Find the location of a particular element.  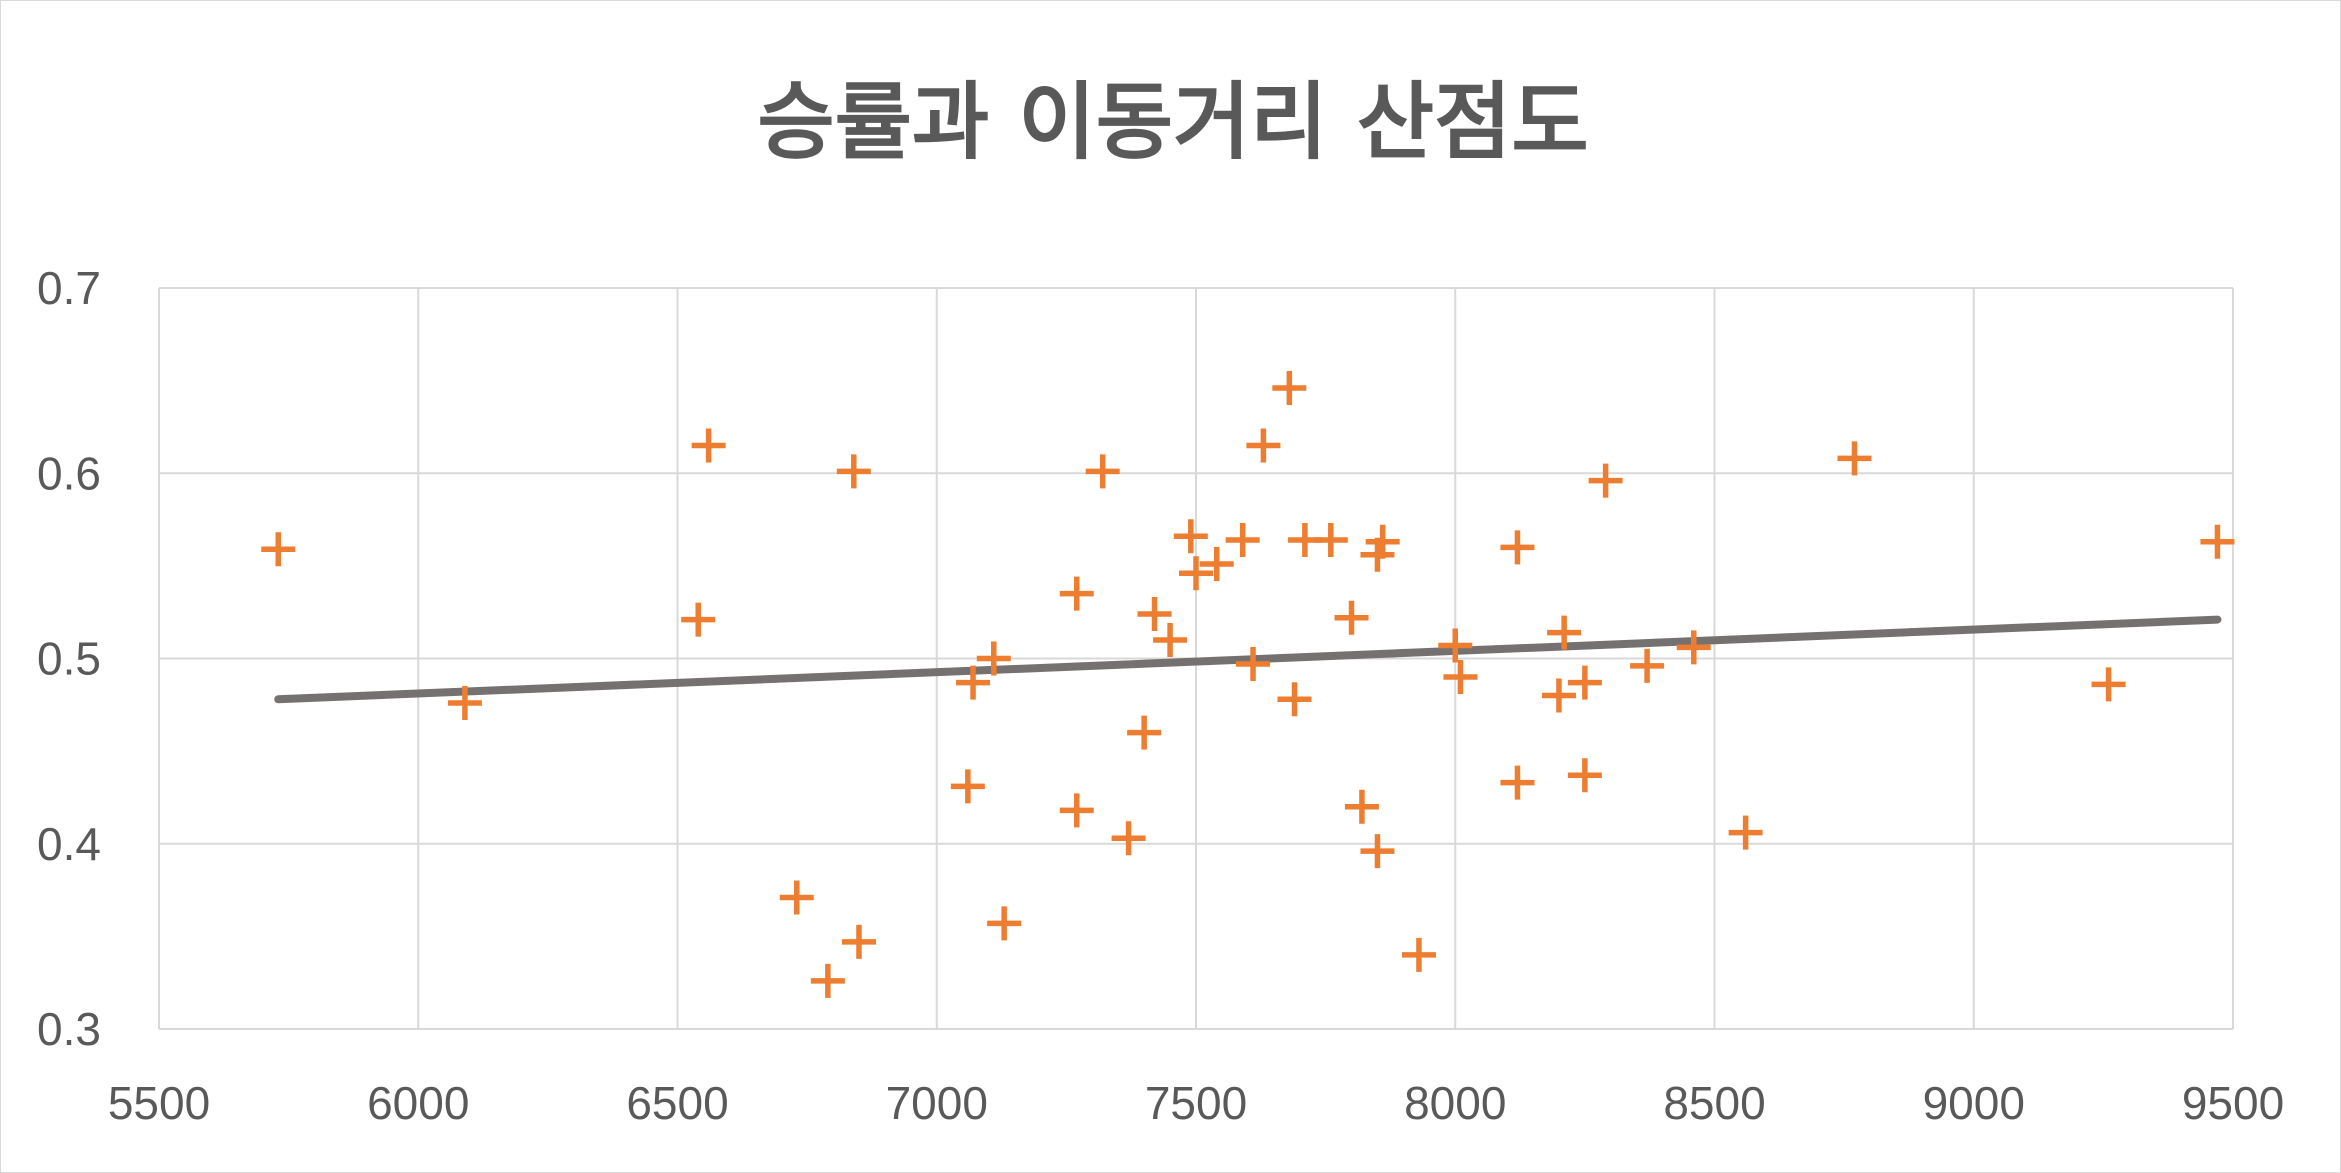

y-tick-label: 0.5 is located at coordinates (69, 659).